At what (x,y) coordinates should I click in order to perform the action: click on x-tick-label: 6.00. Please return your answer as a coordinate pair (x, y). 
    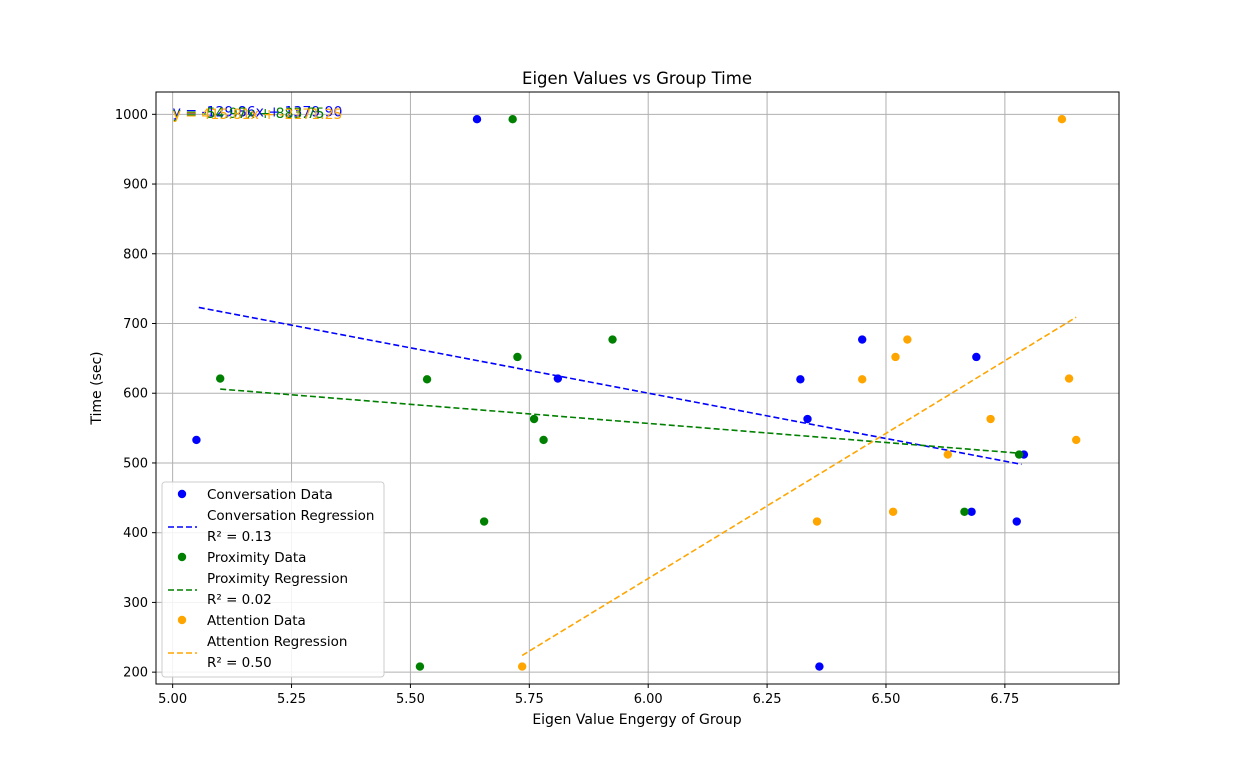
    Looking at the image, I should click on (648, 699).